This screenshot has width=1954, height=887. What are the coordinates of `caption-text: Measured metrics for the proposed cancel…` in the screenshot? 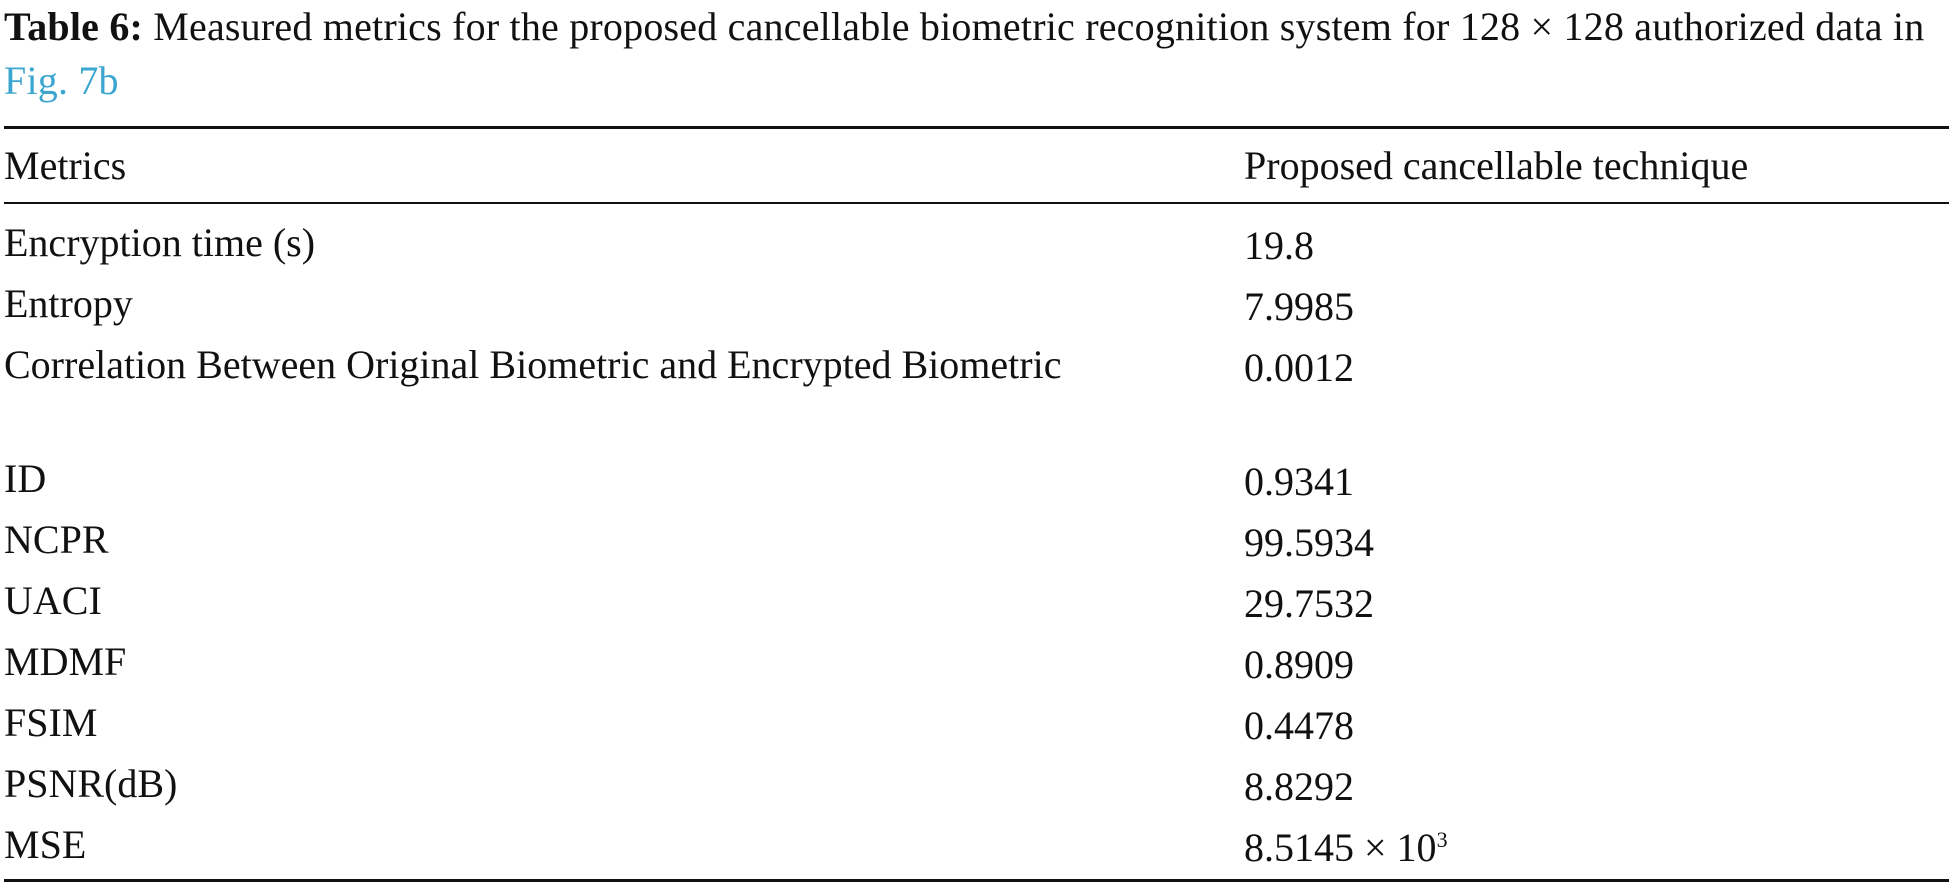 It's located at (1034, 26).